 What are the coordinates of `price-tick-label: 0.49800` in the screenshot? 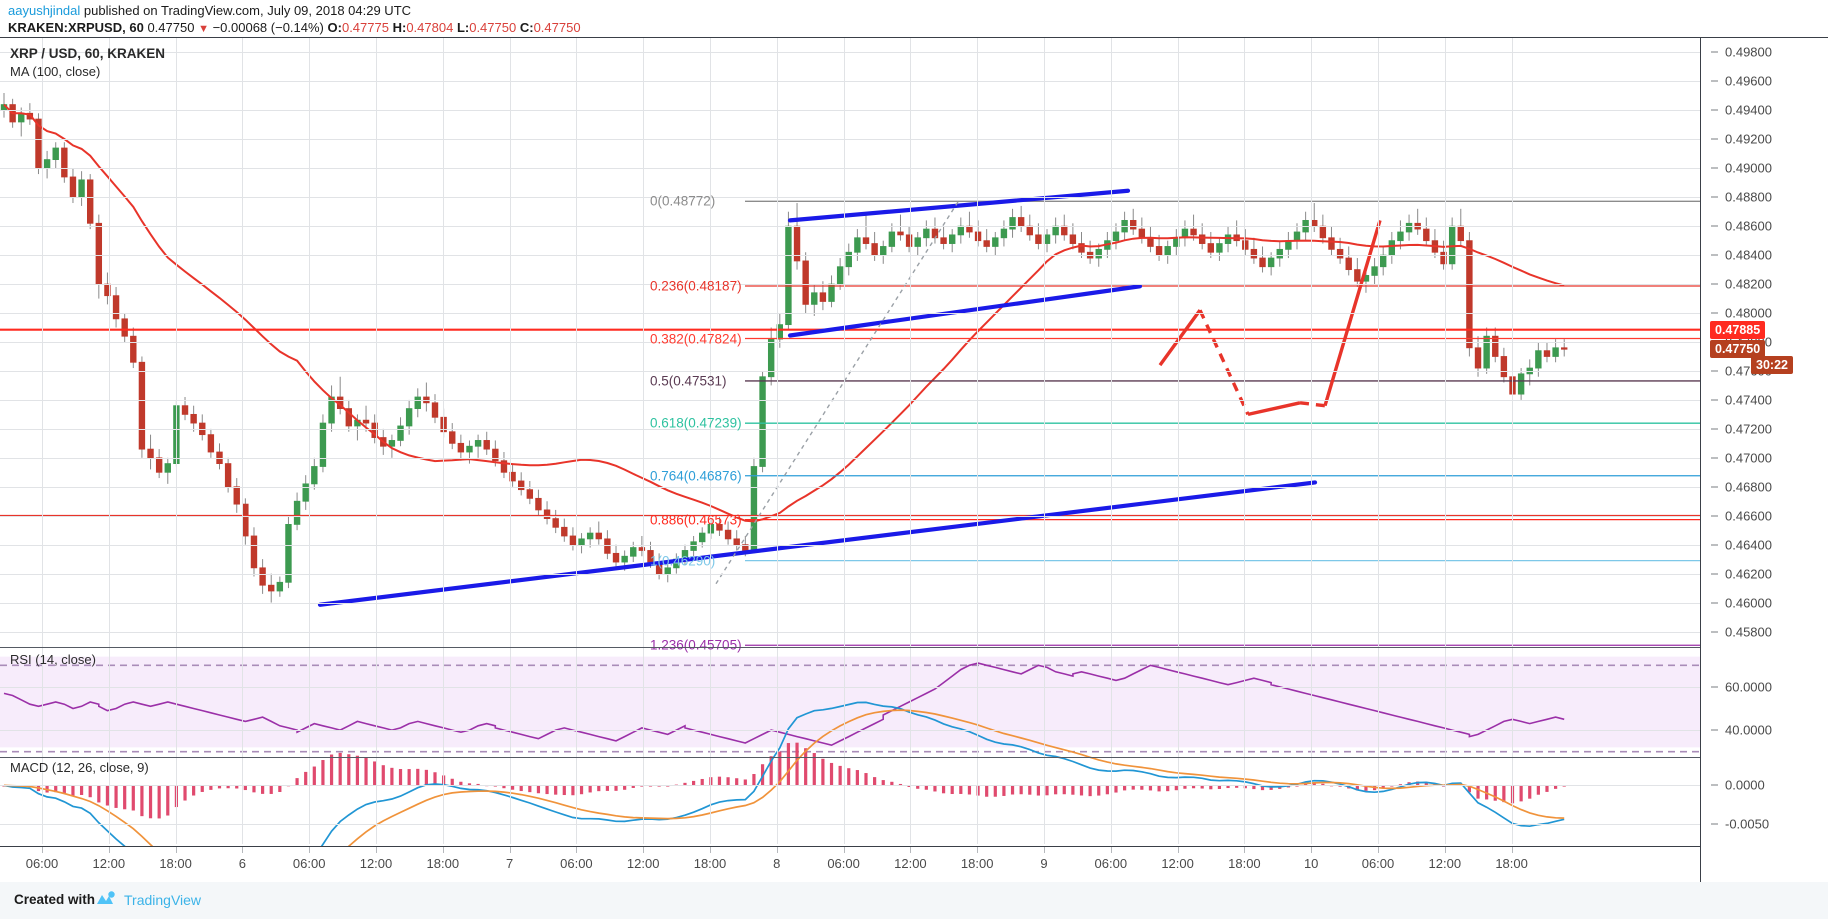 It's located at (1748, 52).